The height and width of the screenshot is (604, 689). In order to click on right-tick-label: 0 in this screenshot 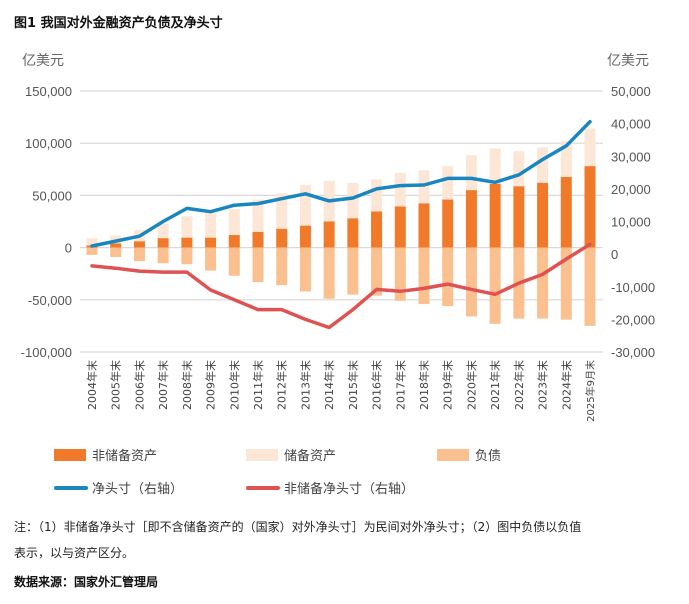, I will do `click(614, 254)`.